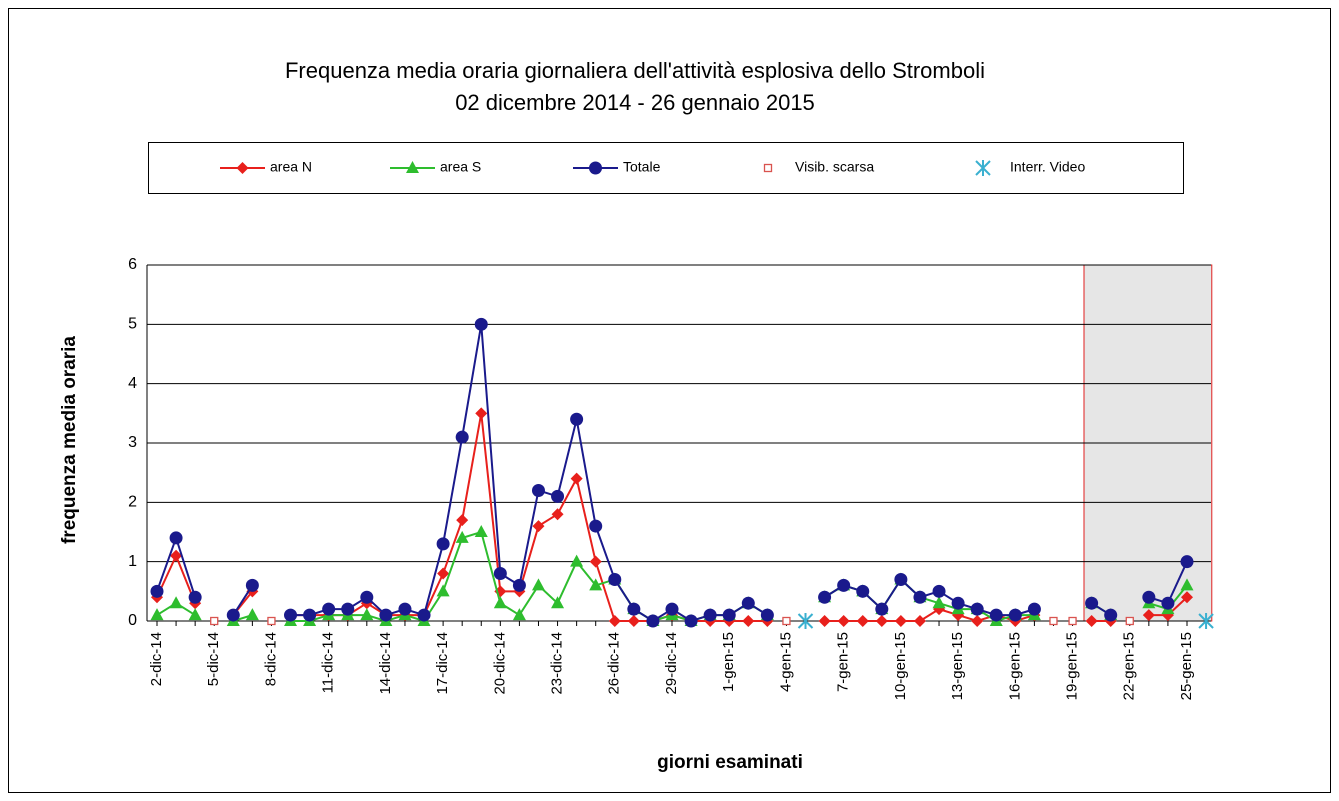  What do you see at coordinates (69, 440) in the screenshot?
I see `y-axis-label: frequenza media oraria` at bounding box center [69, 440].